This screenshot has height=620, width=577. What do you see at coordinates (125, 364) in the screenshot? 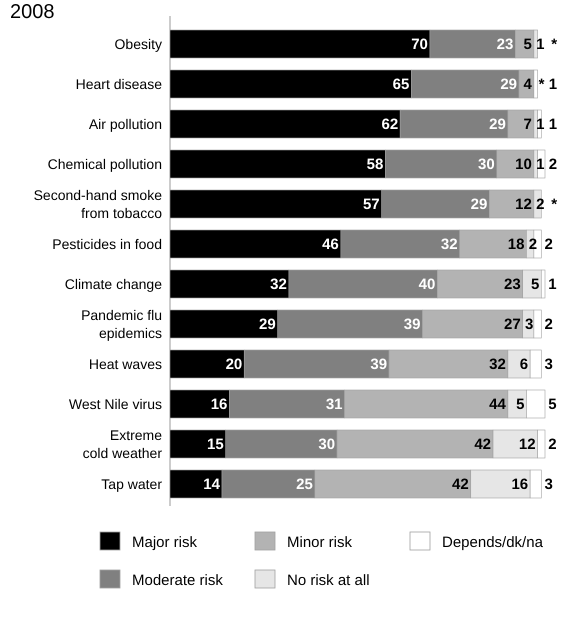
I see `y-tick-label: Heat waves` at bounding box center [125, 364].